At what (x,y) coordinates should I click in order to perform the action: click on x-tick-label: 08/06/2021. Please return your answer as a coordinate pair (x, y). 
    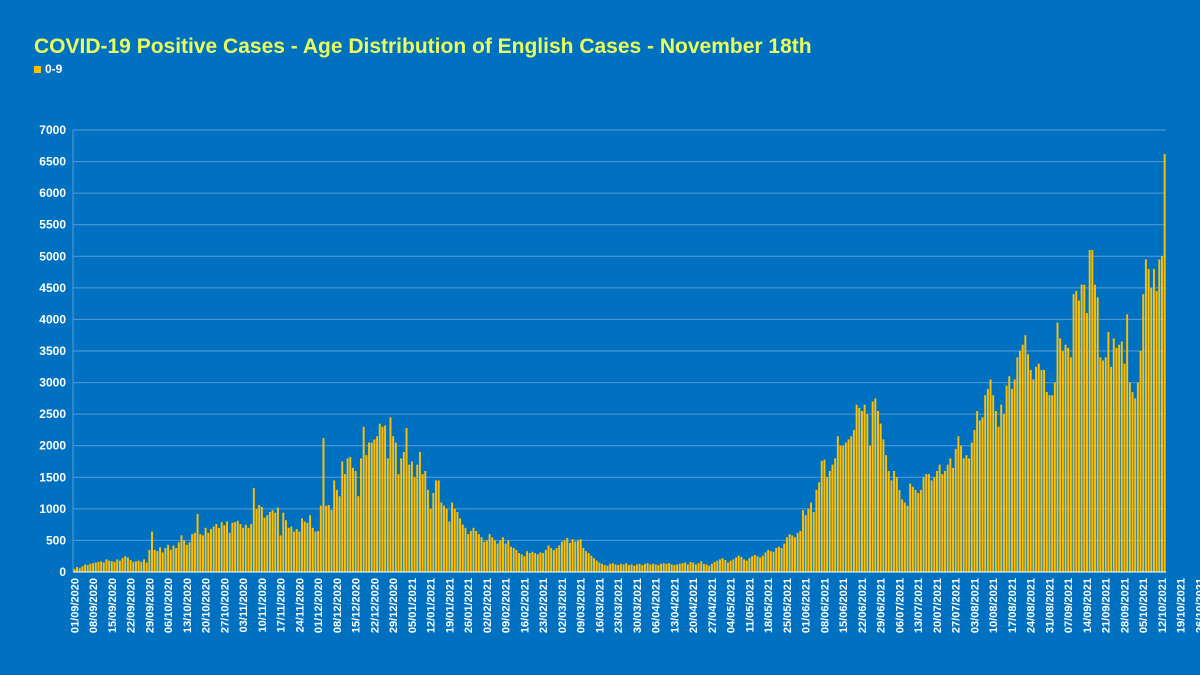
    Looking at the image, I should click on (825, 605).